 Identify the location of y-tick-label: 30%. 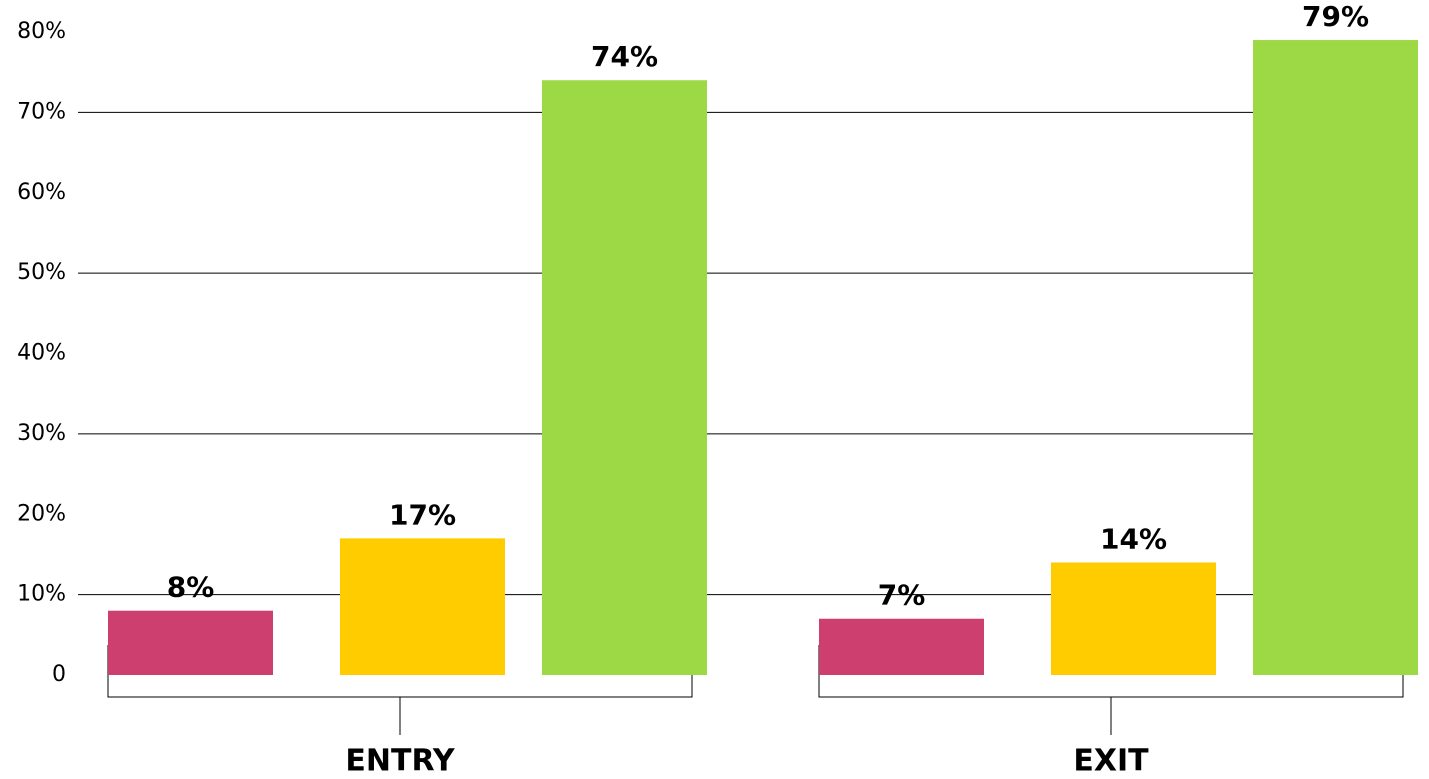
(41, 433).